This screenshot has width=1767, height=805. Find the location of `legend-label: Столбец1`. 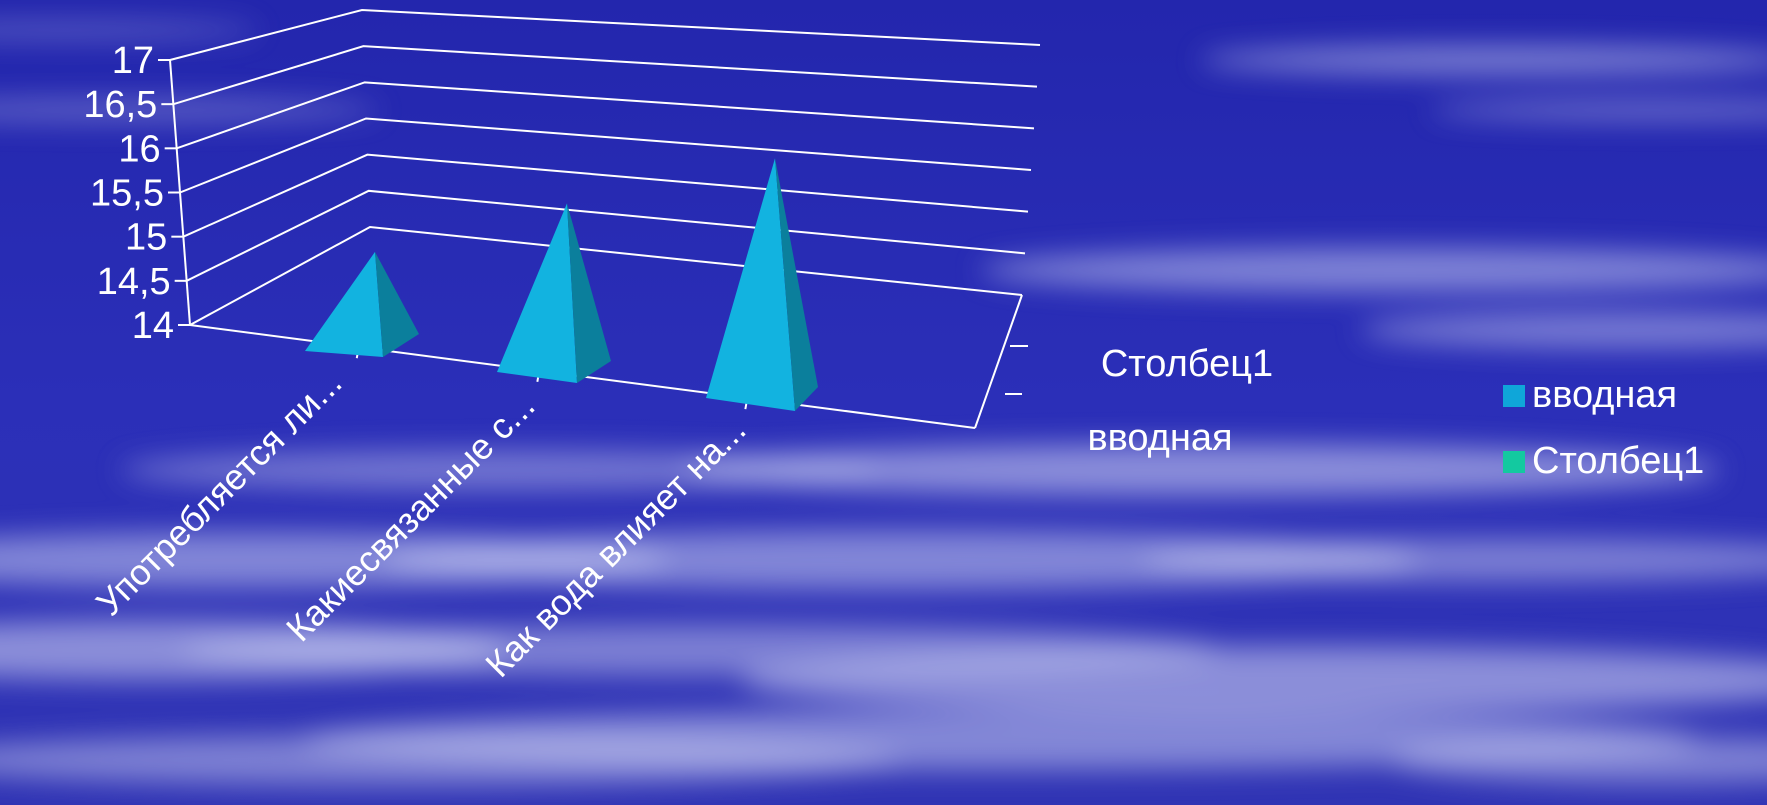

legend-label: Столбец1 is located at coordinates (1618, 461).